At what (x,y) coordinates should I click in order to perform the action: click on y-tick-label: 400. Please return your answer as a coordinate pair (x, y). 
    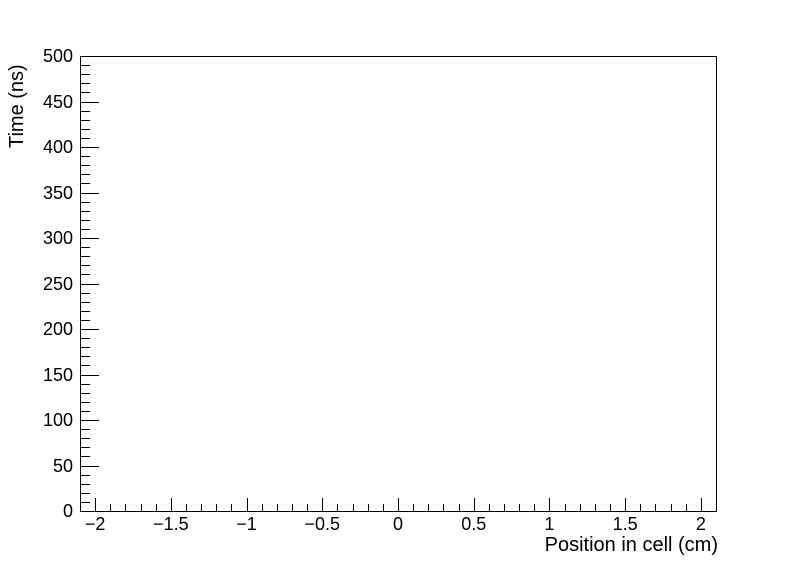
    Looking at the image, I should click on (57, 147).